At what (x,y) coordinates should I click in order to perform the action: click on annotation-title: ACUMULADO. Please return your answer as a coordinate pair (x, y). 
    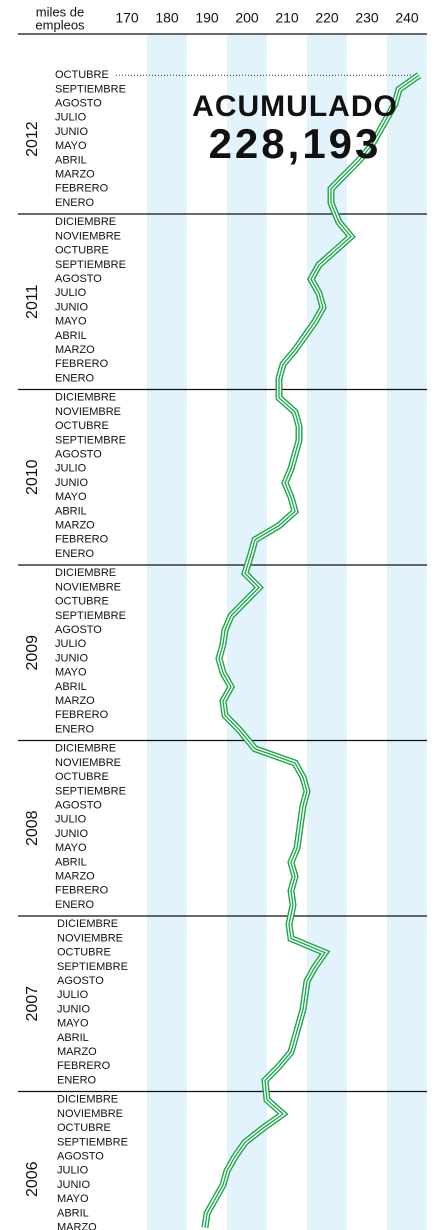
    Looking at the image, I should click on (295, 106).